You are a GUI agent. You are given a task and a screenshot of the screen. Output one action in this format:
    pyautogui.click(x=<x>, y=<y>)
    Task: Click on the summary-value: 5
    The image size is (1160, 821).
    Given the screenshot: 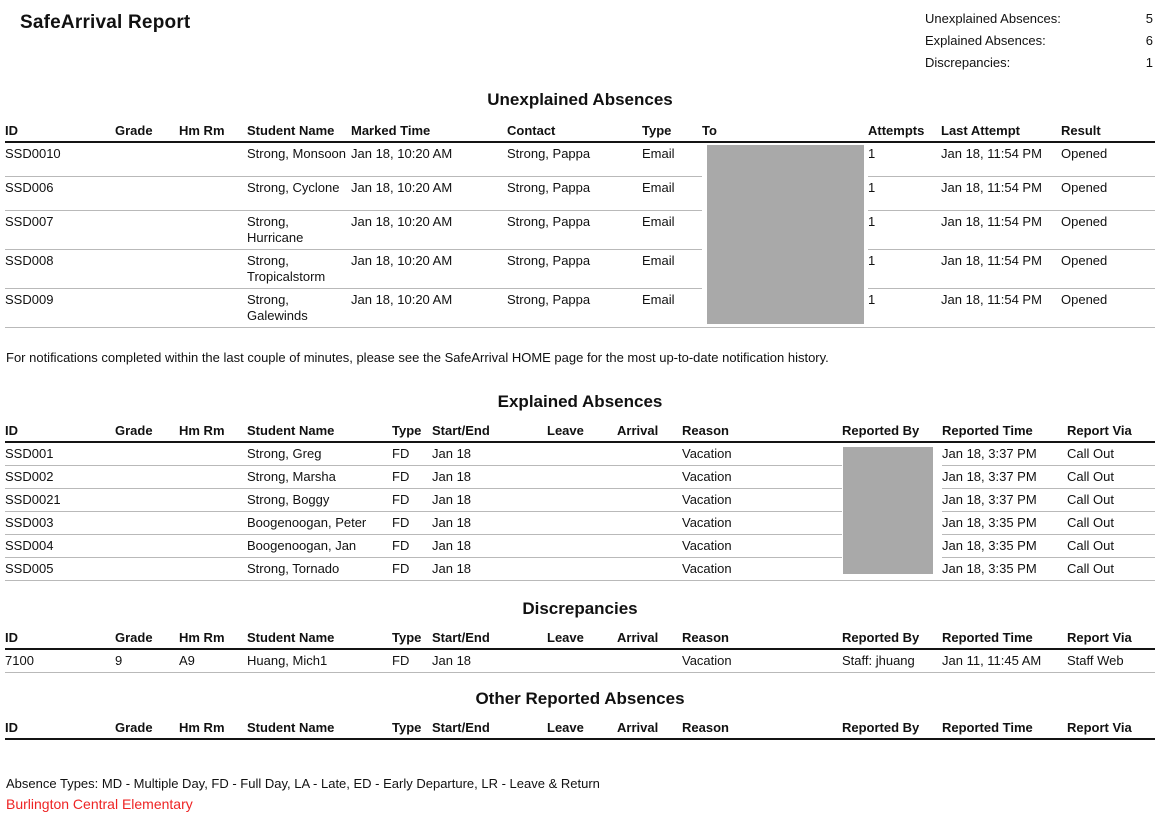 What is the action you would take?
    pyautogui.click(x=1149, y=18)
    